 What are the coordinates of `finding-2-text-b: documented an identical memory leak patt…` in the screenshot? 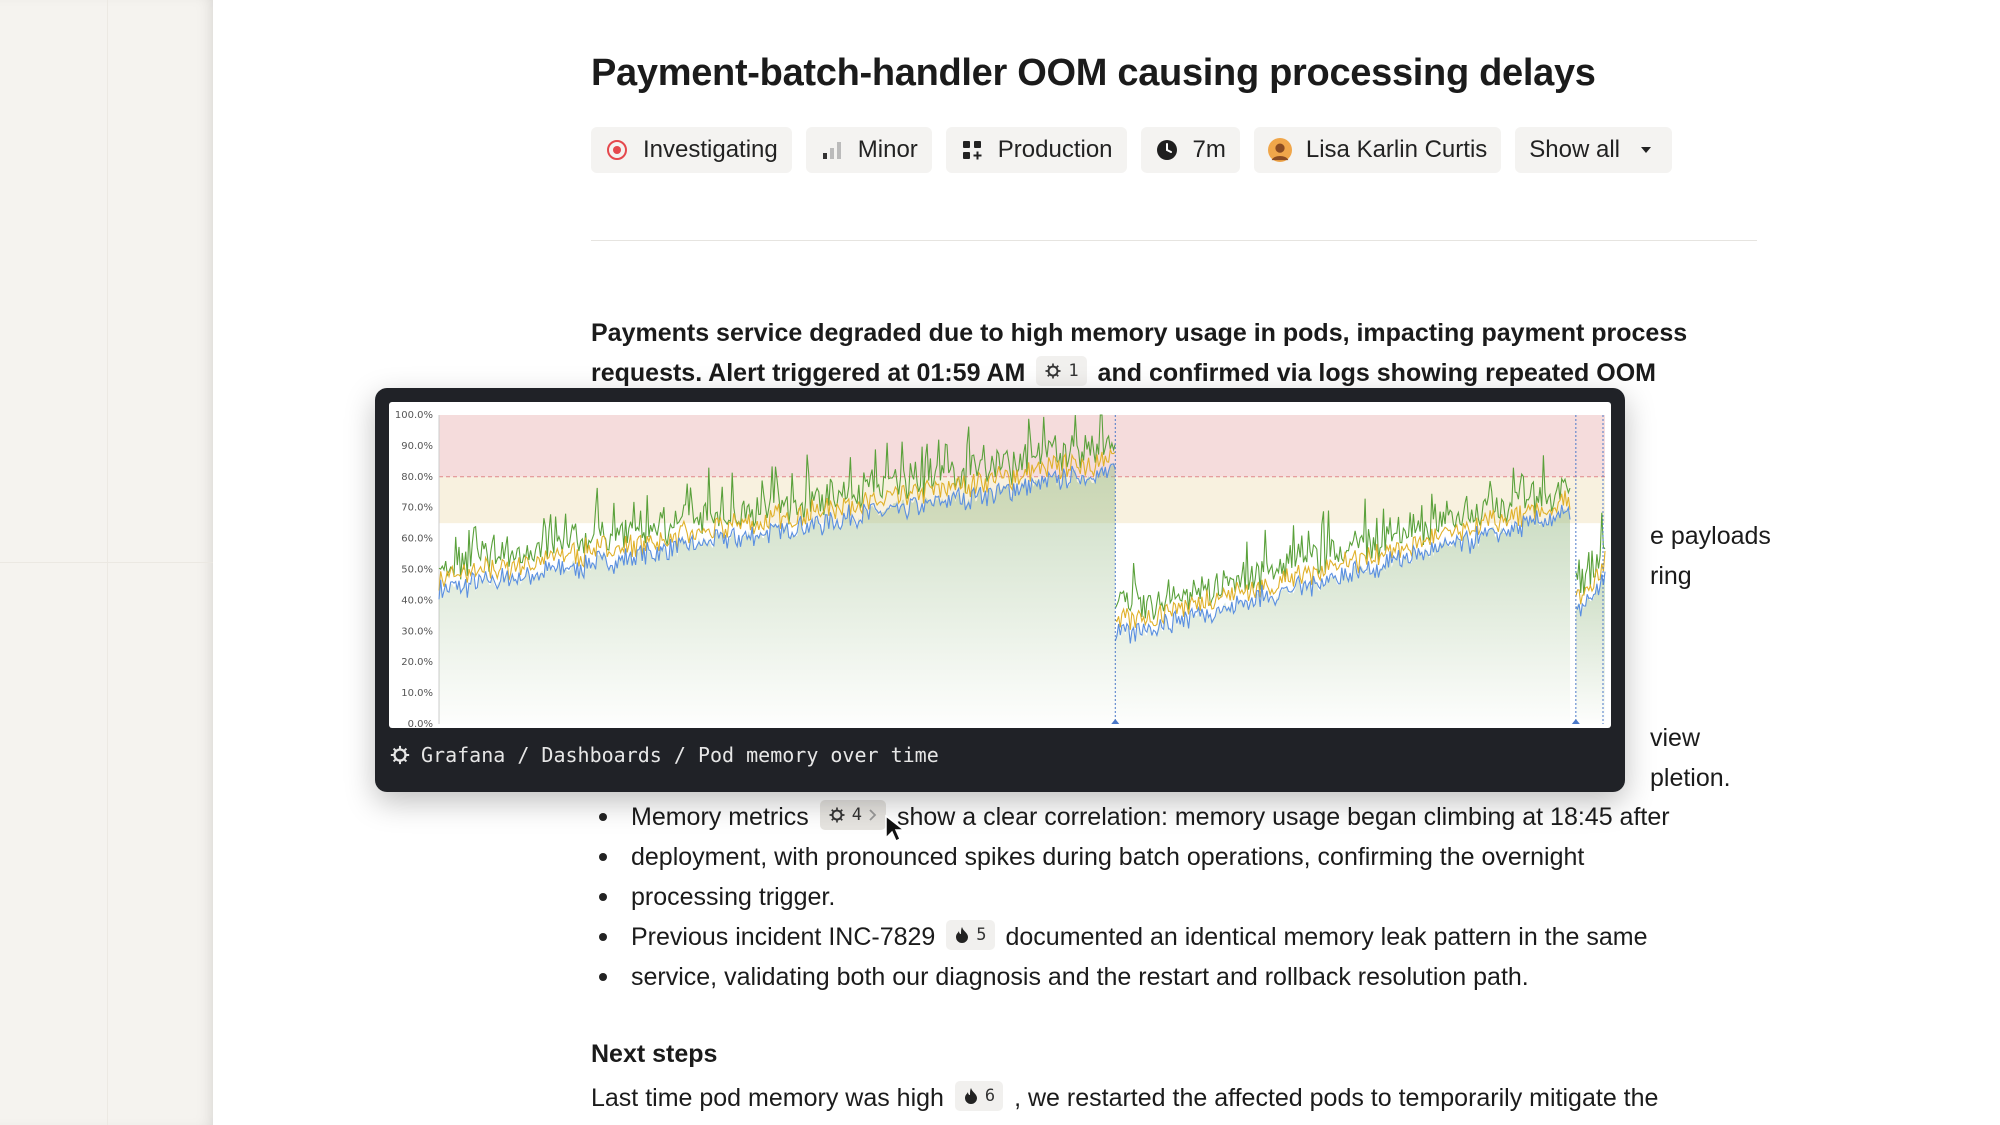 It's located at (1326, 937).